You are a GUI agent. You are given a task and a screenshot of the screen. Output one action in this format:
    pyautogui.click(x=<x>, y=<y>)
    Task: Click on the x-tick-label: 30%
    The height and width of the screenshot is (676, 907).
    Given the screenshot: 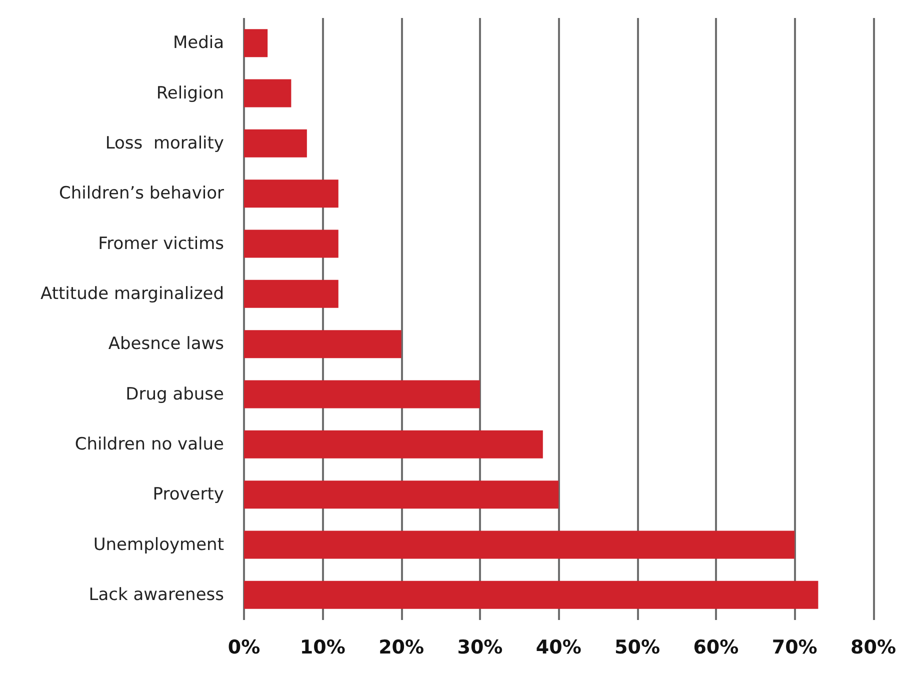 What is the action you would take?
    pyautogui.click(x=480, y=647)
    